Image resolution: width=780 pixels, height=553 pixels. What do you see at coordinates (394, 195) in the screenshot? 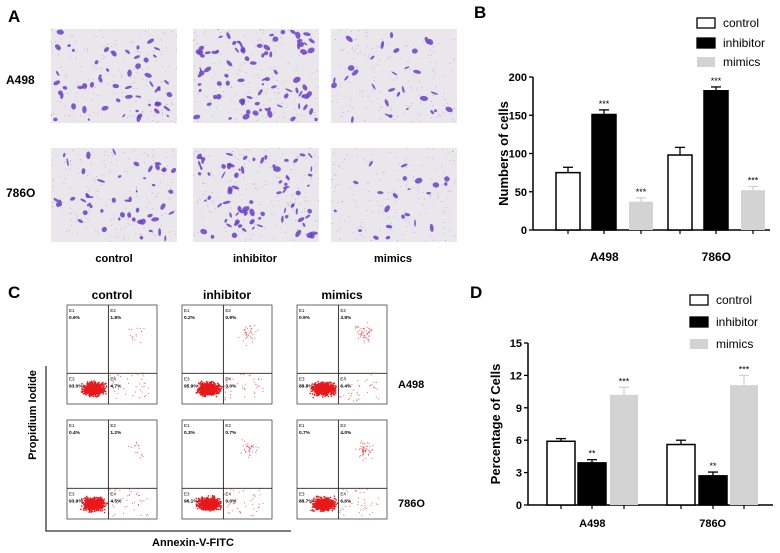
I see `micrograph` at bounding box center [394, 195].